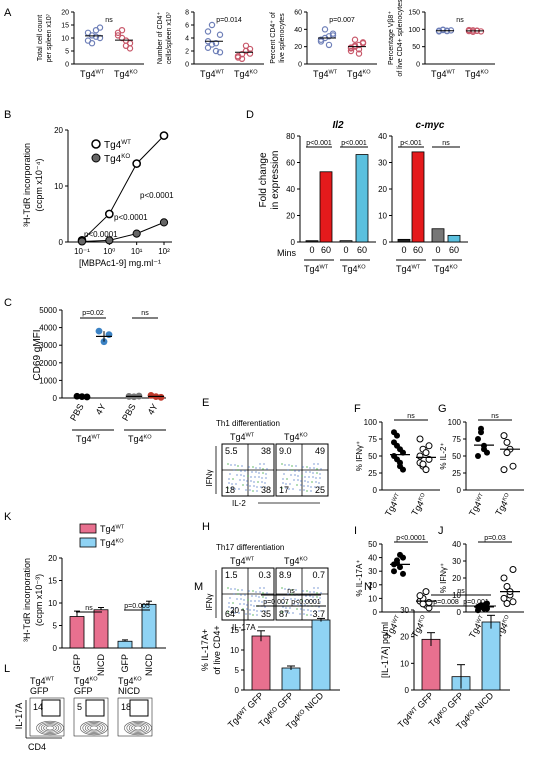 The height and width of the screenshot is (764, 538). Describe the element at coordinates (296, 561) in the screenshot. I see `flow-label-ko: Tg4KO` at that location.